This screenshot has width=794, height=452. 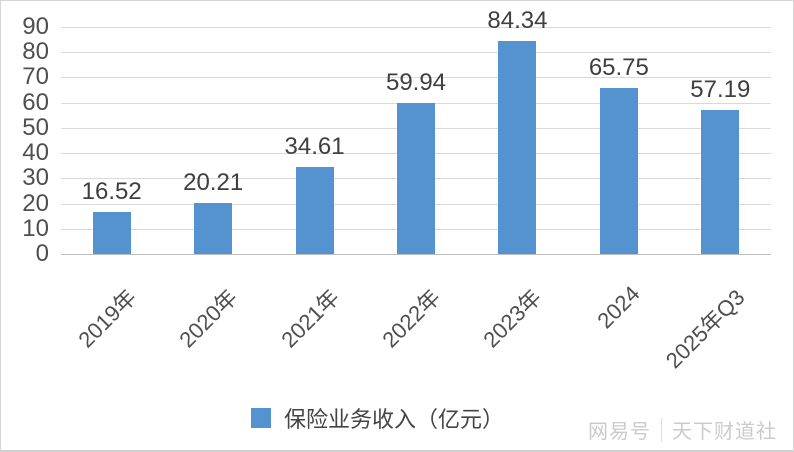 What do you see at coordinates (309, 318) in the screenshot?
I see `x-axis-label: 2021年` at bounding box center [309, 318].